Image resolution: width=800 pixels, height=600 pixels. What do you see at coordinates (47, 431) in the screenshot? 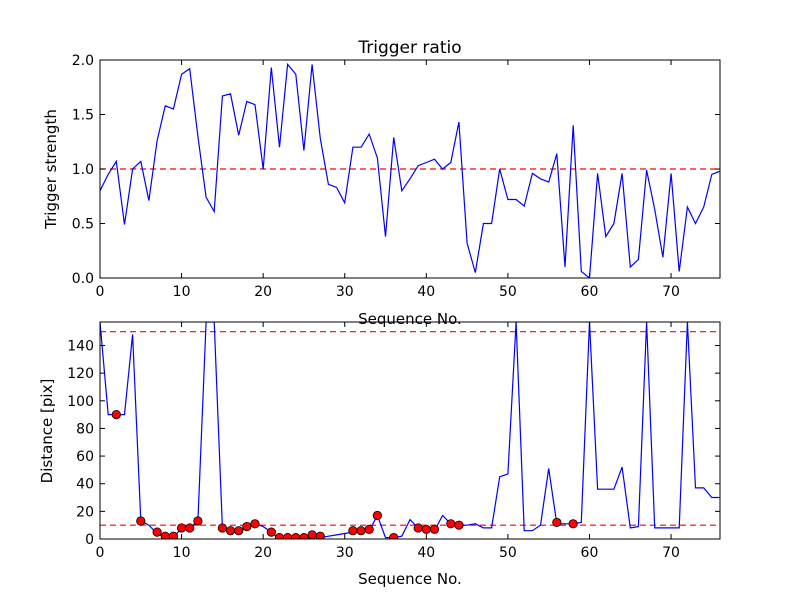
I see `y-axis-label: Distance [pix]` at bounding box center [47, 431].